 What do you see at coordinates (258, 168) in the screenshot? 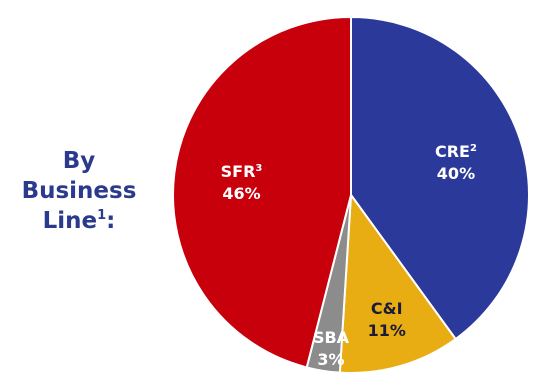
I see `slice-label-footnote-sfr: 3` at bounding box center [258, 168].